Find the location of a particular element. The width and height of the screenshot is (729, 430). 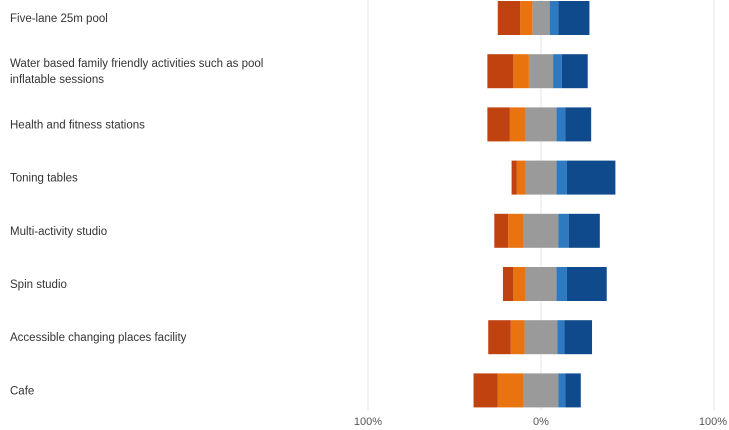

category-label: Cafe is located at coordinates (22, 391).